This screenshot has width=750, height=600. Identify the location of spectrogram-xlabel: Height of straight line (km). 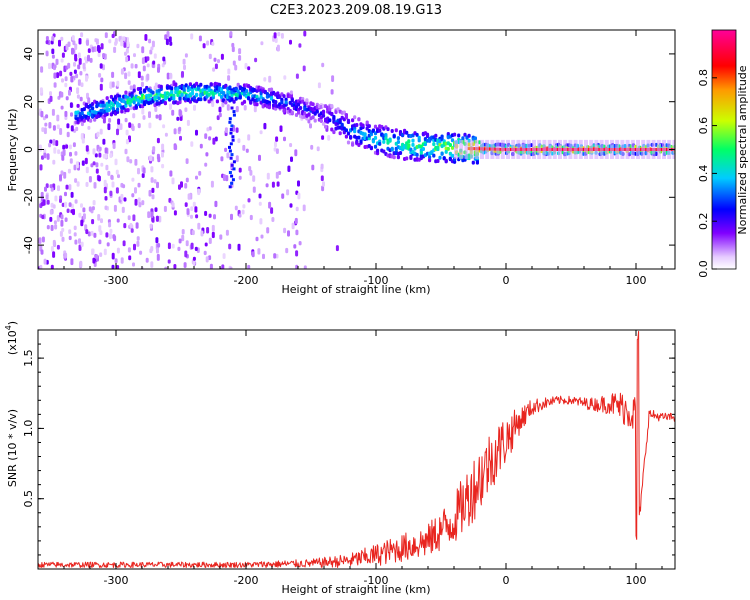
(355, 289).